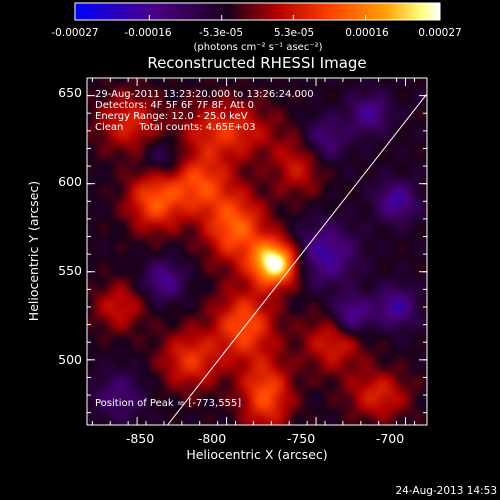 This screenshot has height=500, width=500. What do you see at coordinates (294, 33) in the screenshot?
I see `colorbar-tick-label: 5.3e-05` at bounding box center [294, 33].